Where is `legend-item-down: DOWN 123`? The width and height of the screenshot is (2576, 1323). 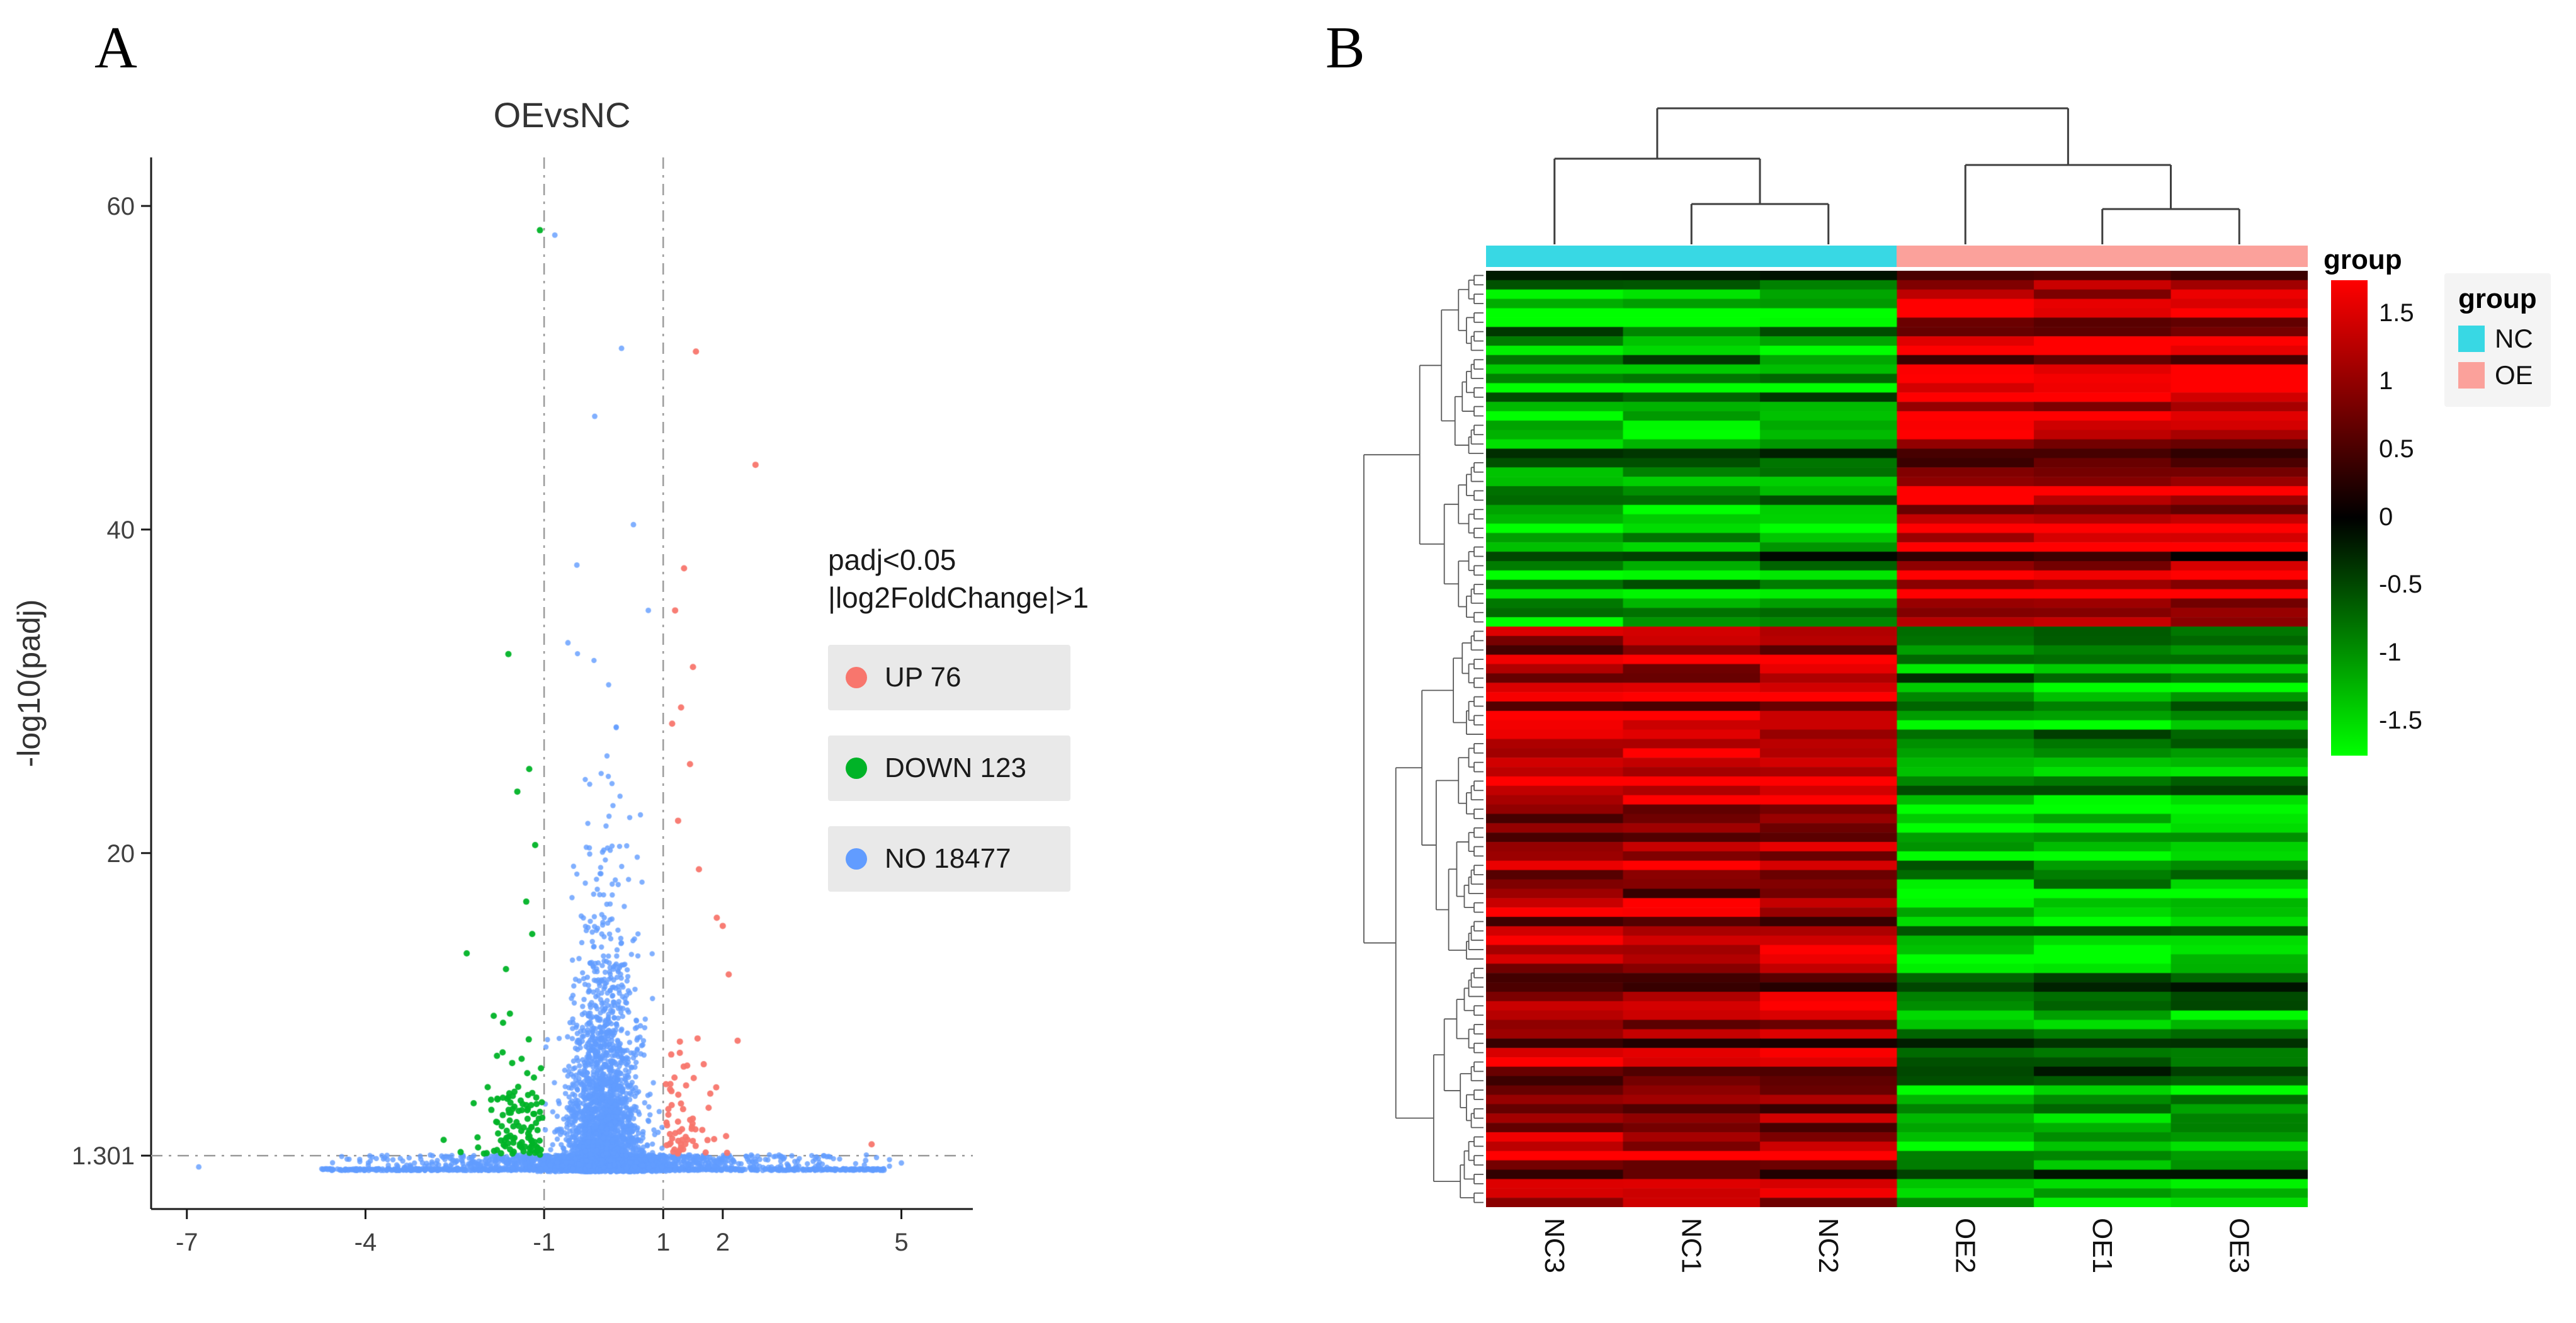
legend-item-down: DOWN 123 is located at coordinates (949, 768).